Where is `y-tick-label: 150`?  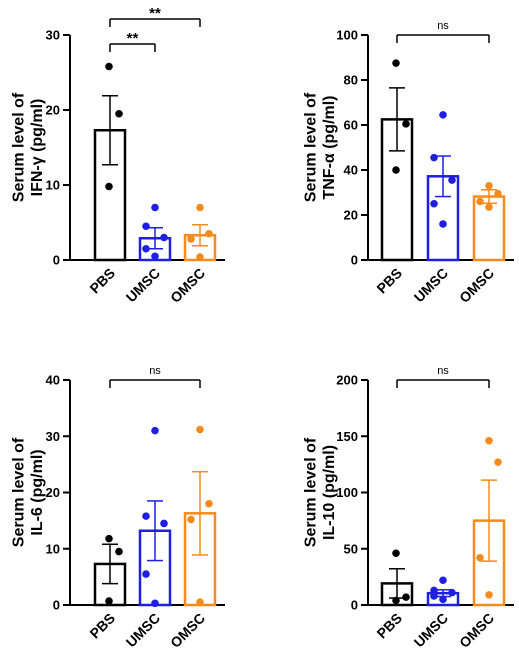
y-tick-label: 150 is located at coordinates (347, 436).